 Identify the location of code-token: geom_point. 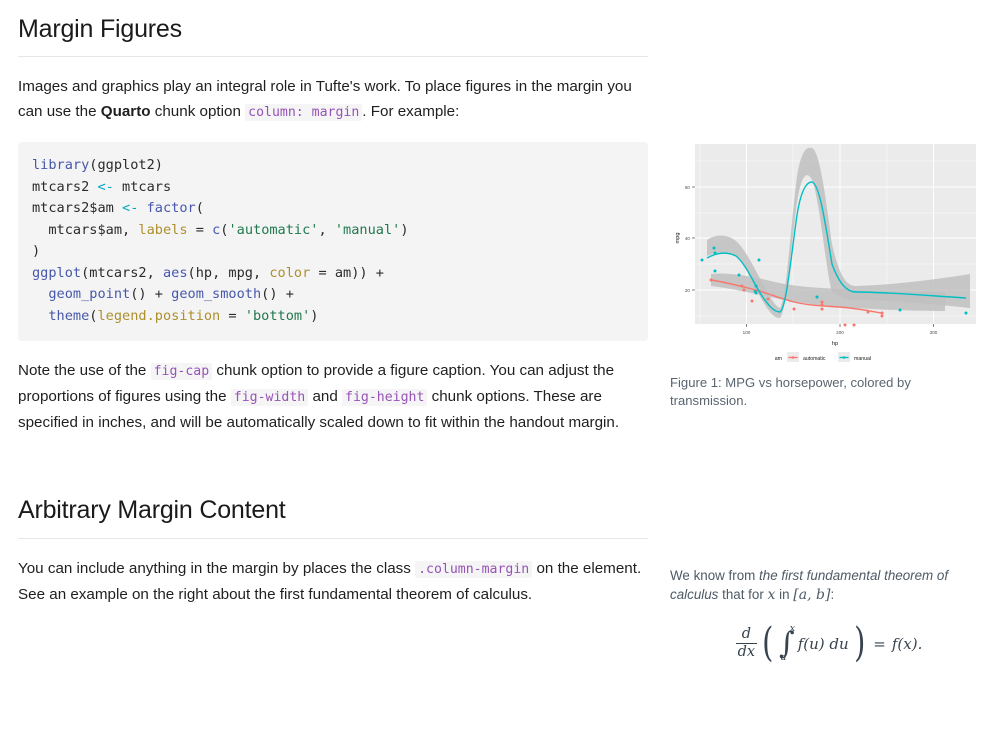
(89, 294).